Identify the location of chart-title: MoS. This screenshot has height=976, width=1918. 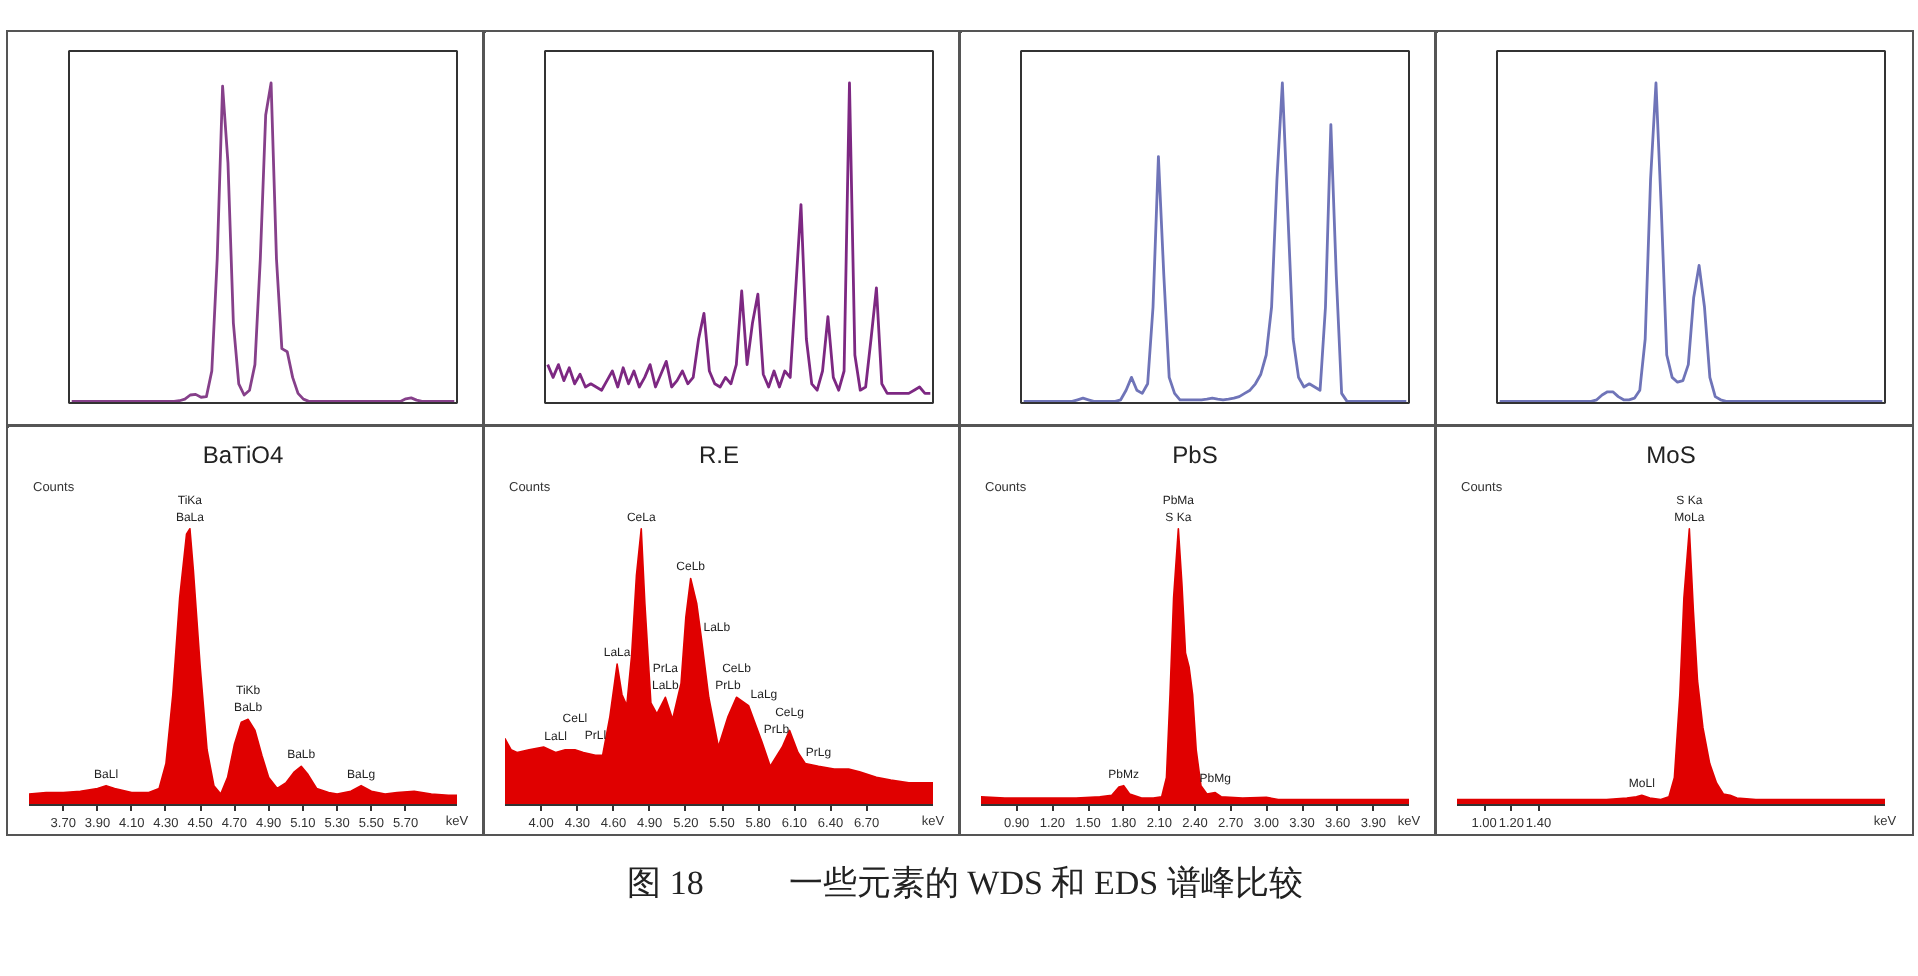
(1671, 455).